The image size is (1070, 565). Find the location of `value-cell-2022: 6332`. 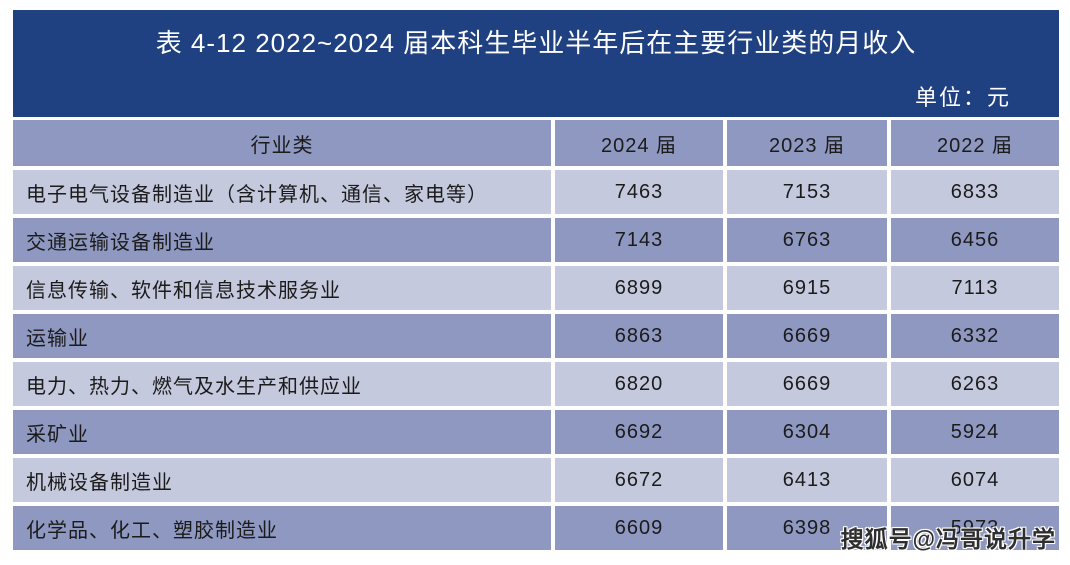

value-cell-2022: 6332 is located at coordinates (975, 336).